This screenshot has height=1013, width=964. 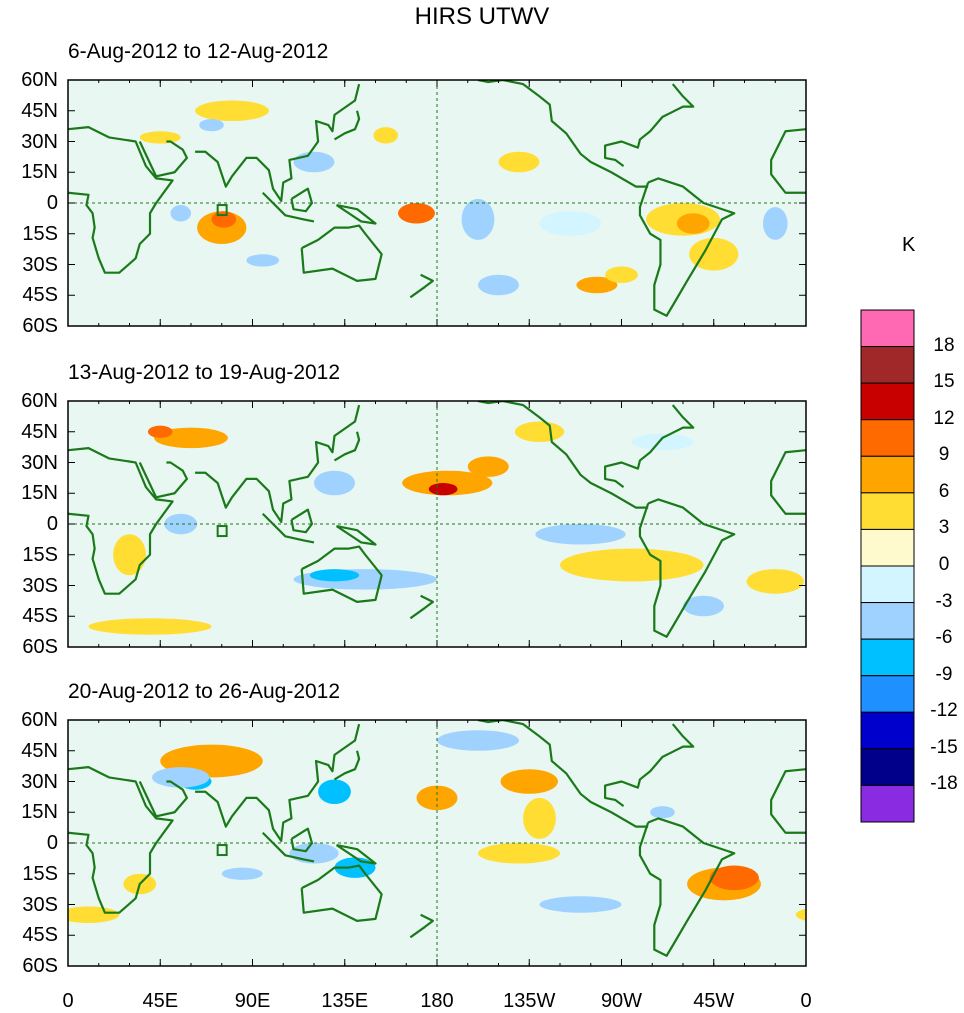 What do you see at coordinates (222, 210) in the screenshot?
I see `island-outline` at bounding box center [222, 210].